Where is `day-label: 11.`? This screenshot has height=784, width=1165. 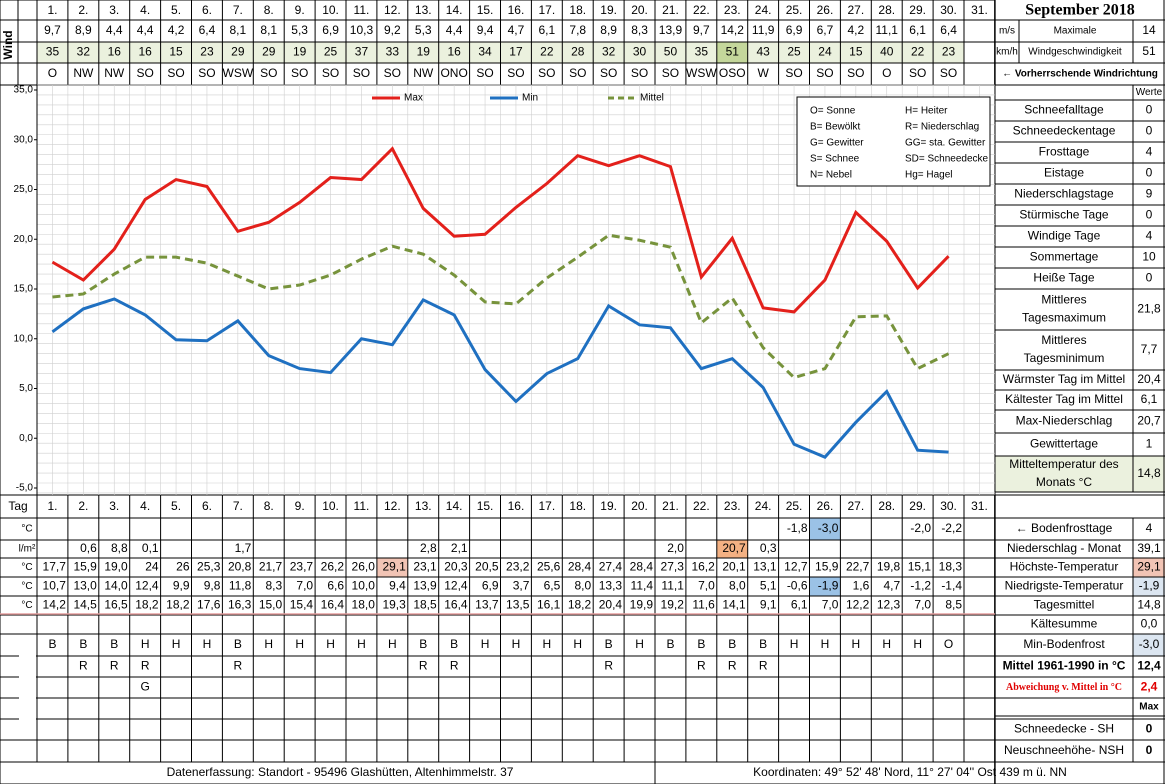
day-label: 11. is located at coordinates (362, 10).